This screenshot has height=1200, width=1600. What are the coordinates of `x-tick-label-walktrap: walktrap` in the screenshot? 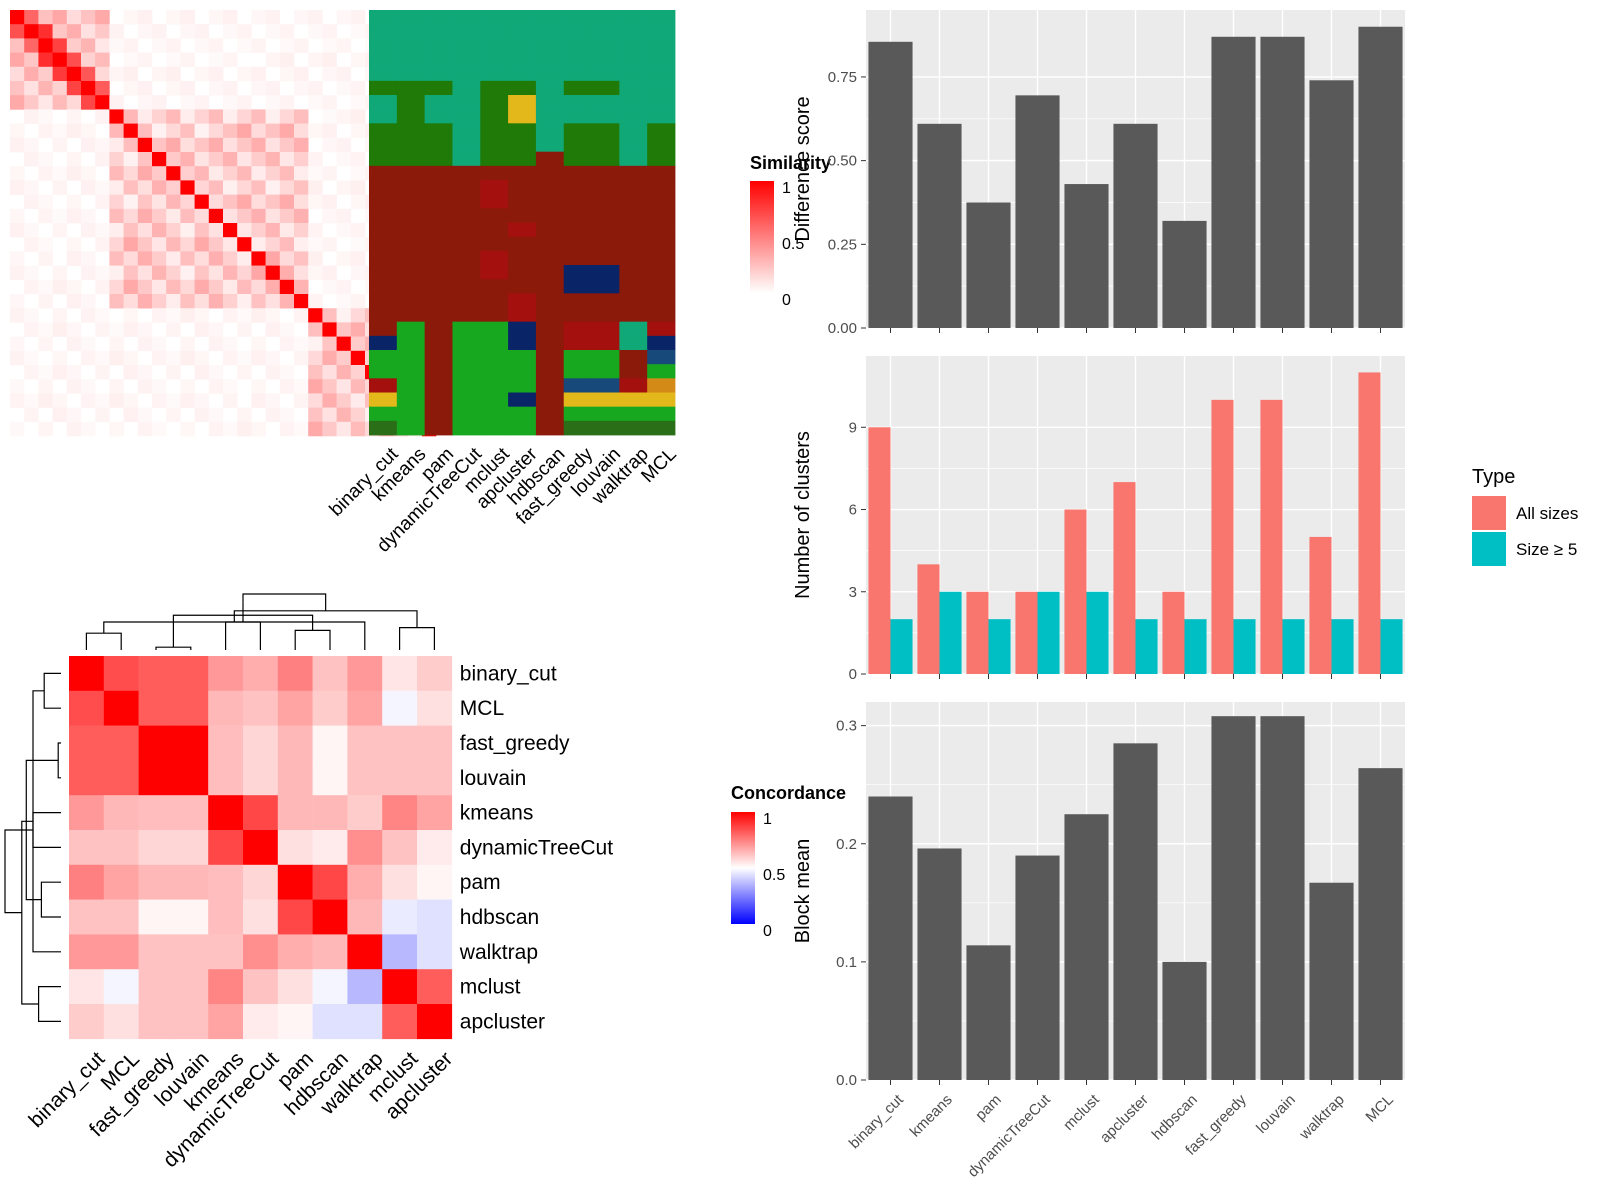 It's located at (1322, 1117).